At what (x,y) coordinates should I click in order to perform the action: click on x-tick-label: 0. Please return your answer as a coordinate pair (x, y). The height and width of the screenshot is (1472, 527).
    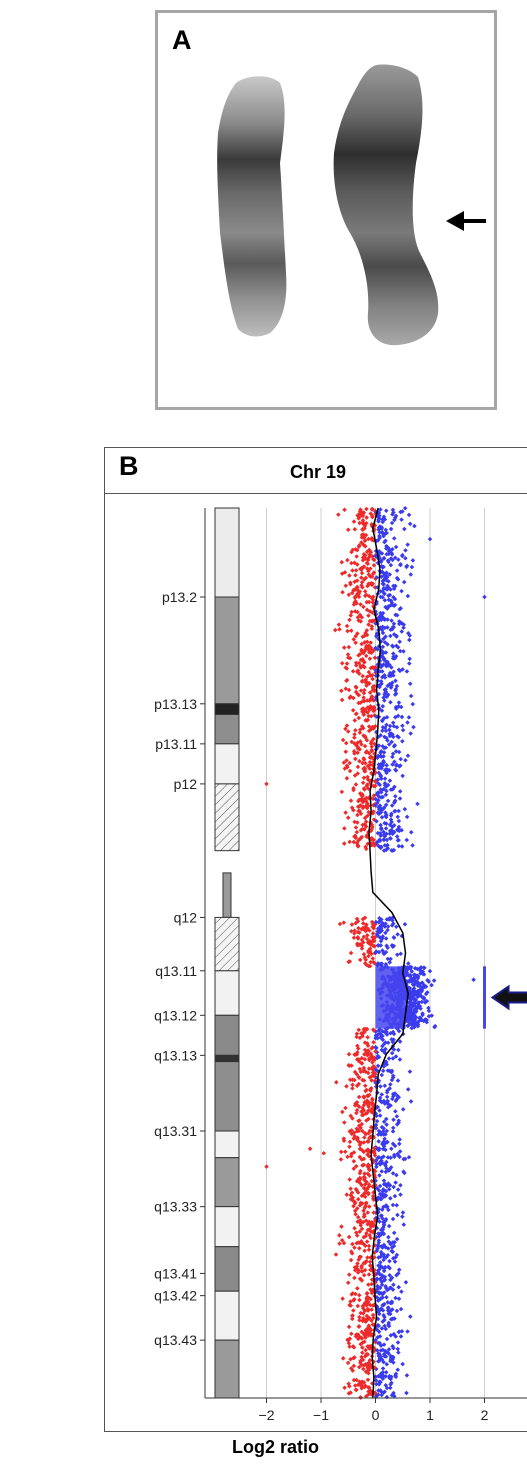
    Looking at the image, I should click on (376, 1415).